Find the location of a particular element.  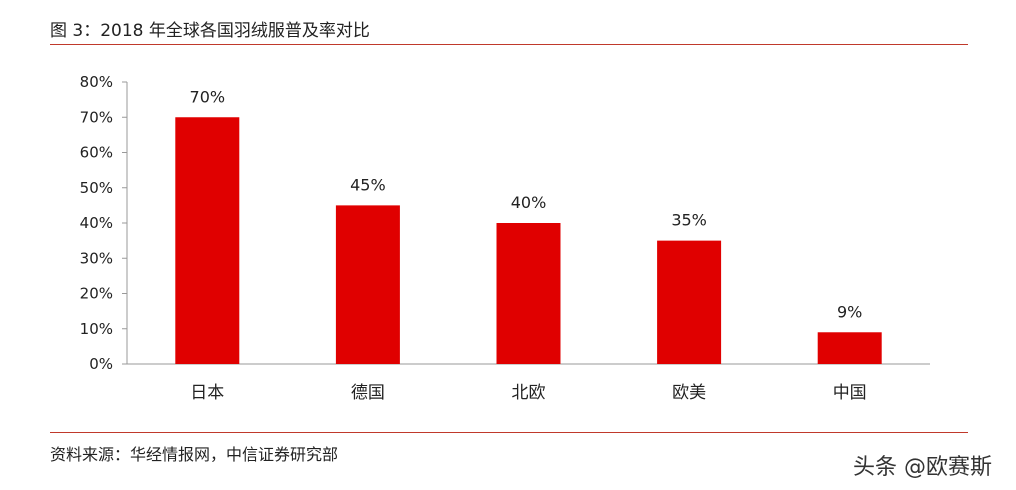

bar-value-label: 70% is located at coordinates (208, 96).